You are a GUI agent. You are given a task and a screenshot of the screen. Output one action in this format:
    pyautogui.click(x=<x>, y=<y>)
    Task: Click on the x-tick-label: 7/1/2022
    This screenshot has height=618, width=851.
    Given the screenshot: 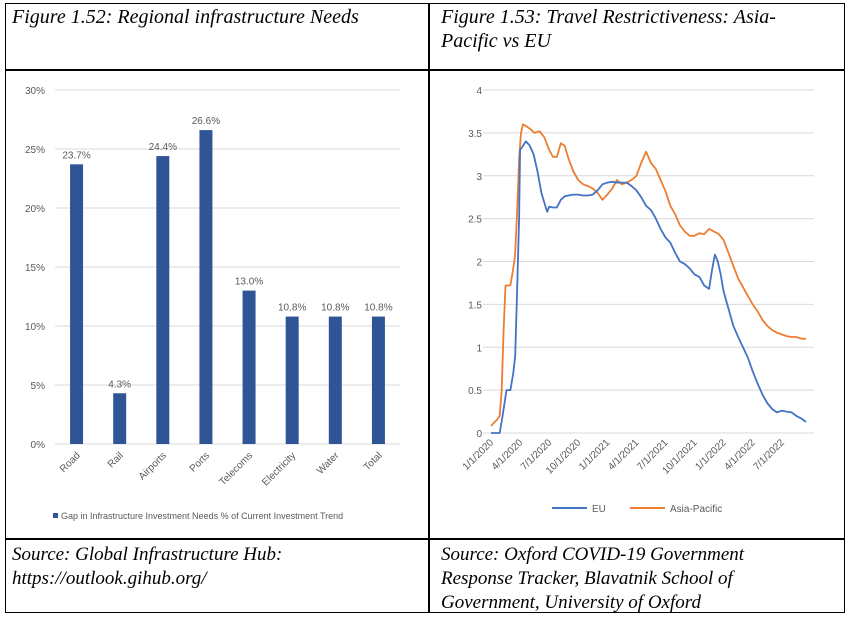 What is the action you would take?
    pyautogui.click(x=770, y=455)
    